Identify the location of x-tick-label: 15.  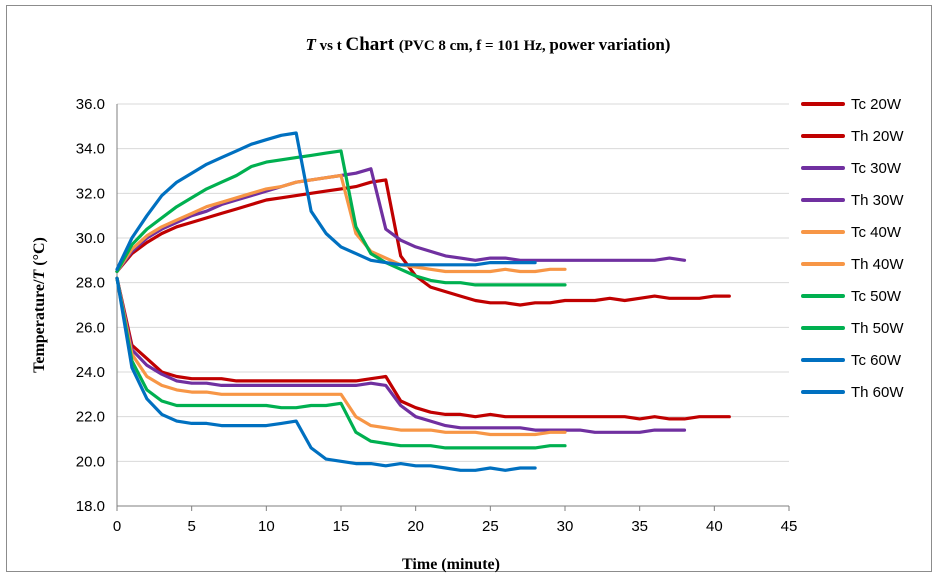
(341, 526).